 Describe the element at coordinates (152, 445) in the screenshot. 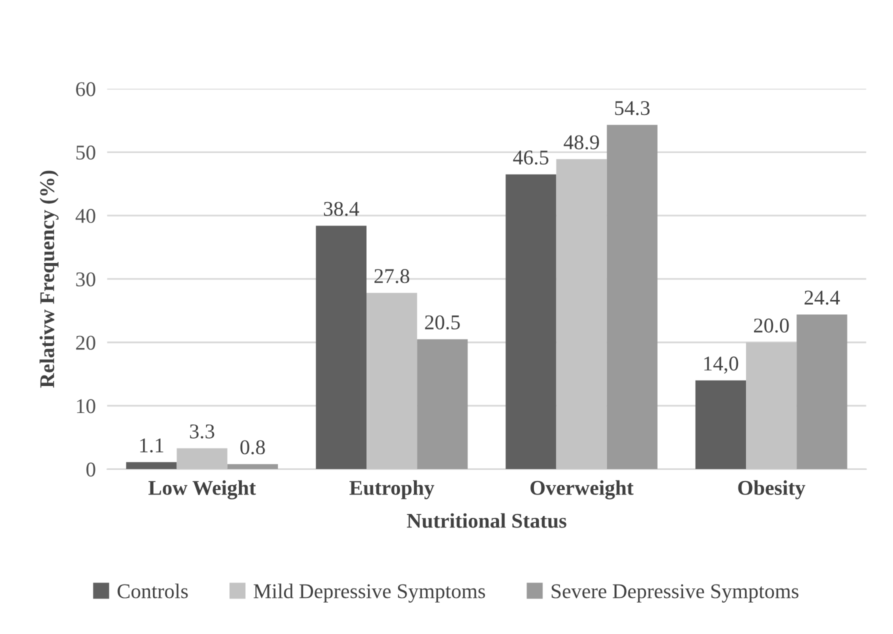

I see `data-label: 1.1` at that location.